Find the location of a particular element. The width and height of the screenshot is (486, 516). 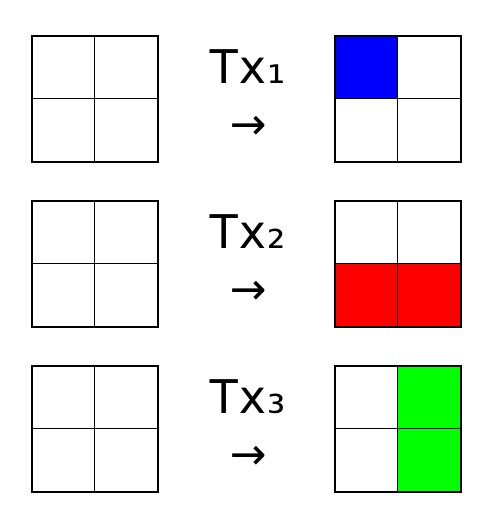

transform-label: Tx₂ is located at coordinates (248, 232).